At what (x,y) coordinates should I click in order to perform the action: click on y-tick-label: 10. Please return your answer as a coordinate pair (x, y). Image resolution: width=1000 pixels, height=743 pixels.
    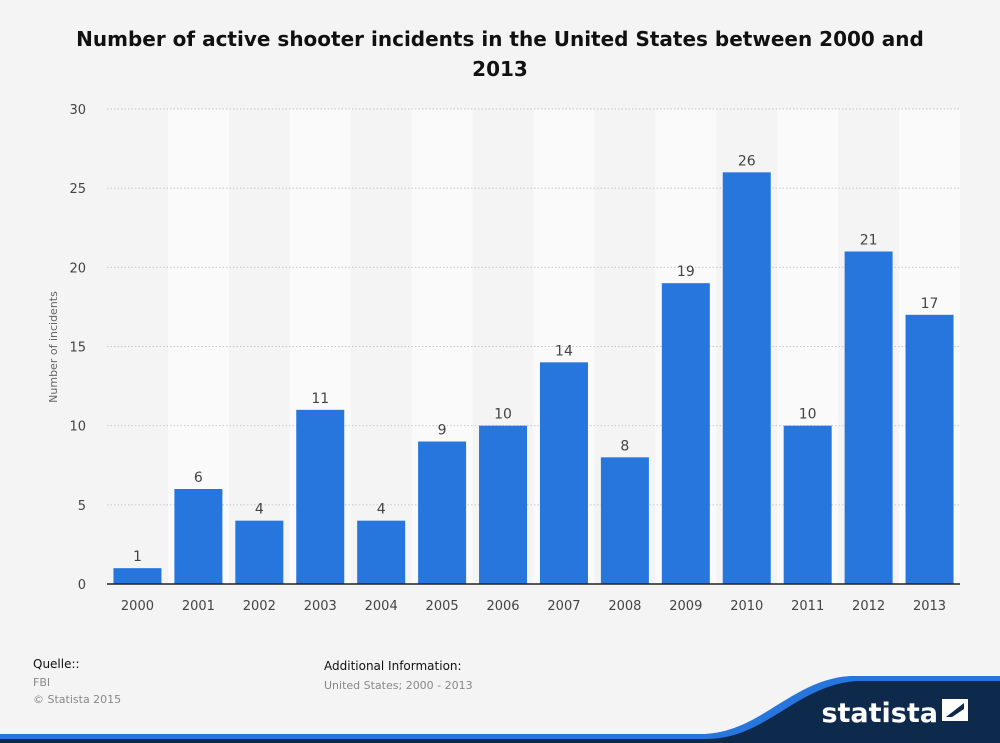
    Looking at the image, I should click on (77, 427).